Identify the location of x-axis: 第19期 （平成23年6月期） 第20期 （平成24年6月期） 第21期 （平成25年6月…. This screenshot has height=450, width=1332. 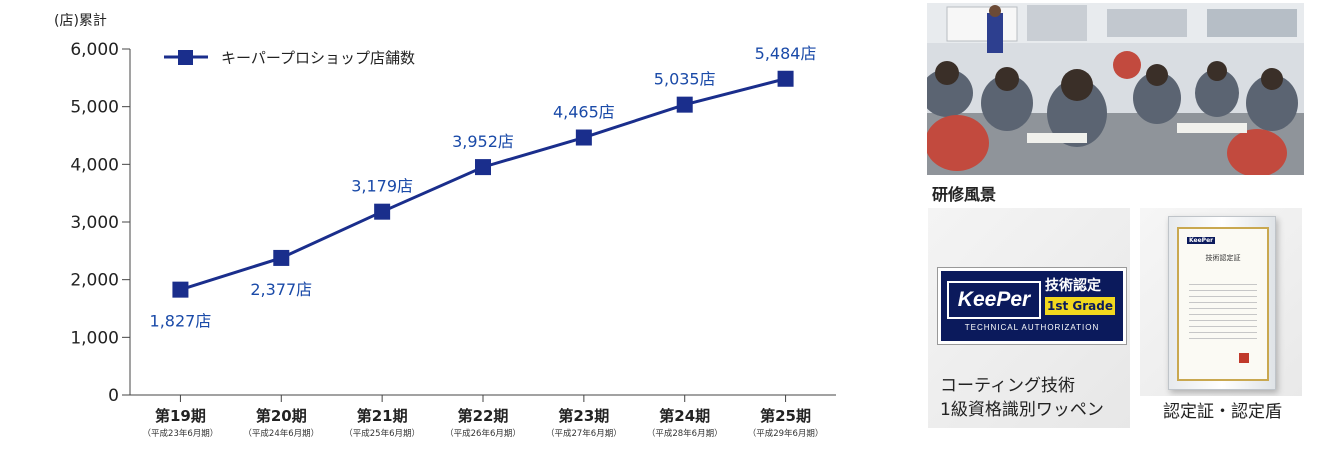
(483, 416).